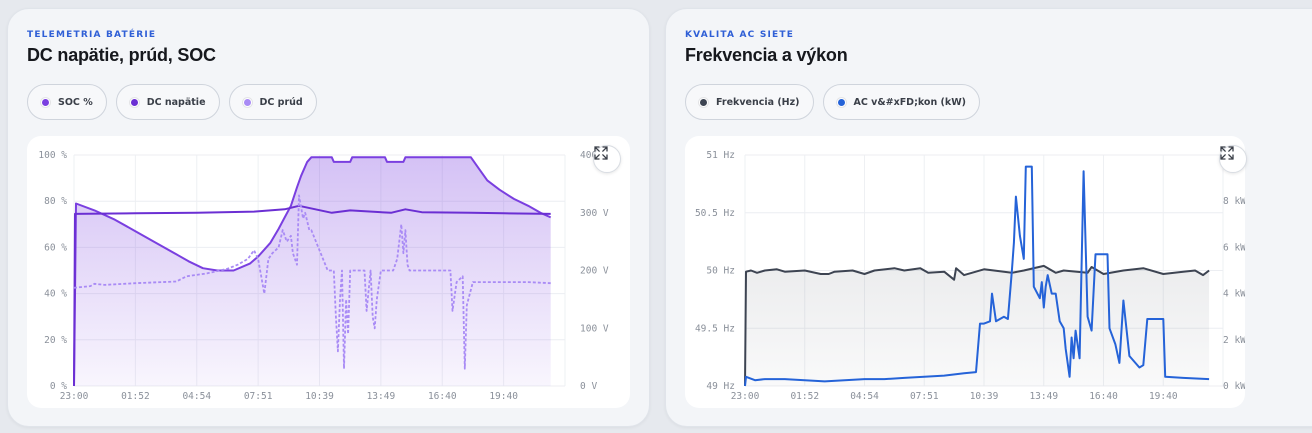 Image resolution: width=1312 pixels, height=433 pixels. What do you see at coordinates (588, 386) in the screenshot?
I see `y-right-tick-label: 0 V` at bounding box center [588, 386].